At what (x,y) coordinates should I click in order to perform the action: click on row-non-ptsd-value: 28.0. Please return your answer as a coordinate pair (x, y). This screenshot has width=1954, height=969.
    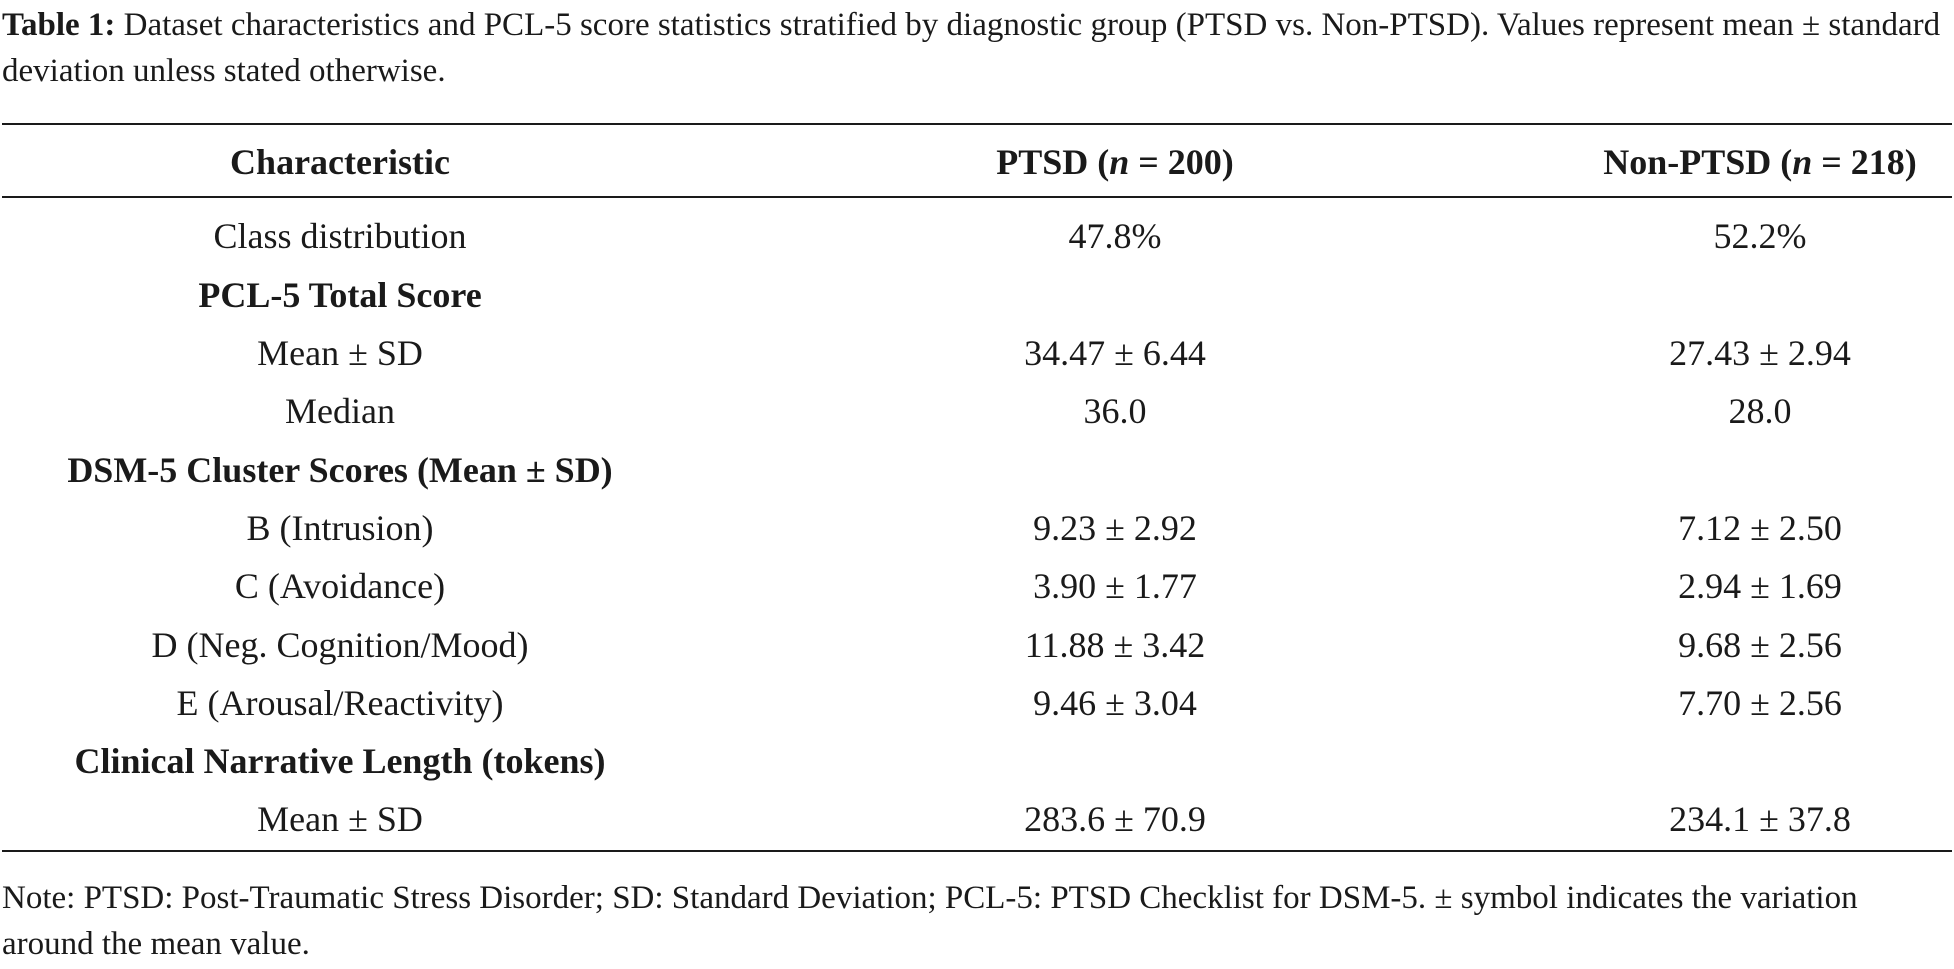
    Looking at the image, I should click on (1760, 411).